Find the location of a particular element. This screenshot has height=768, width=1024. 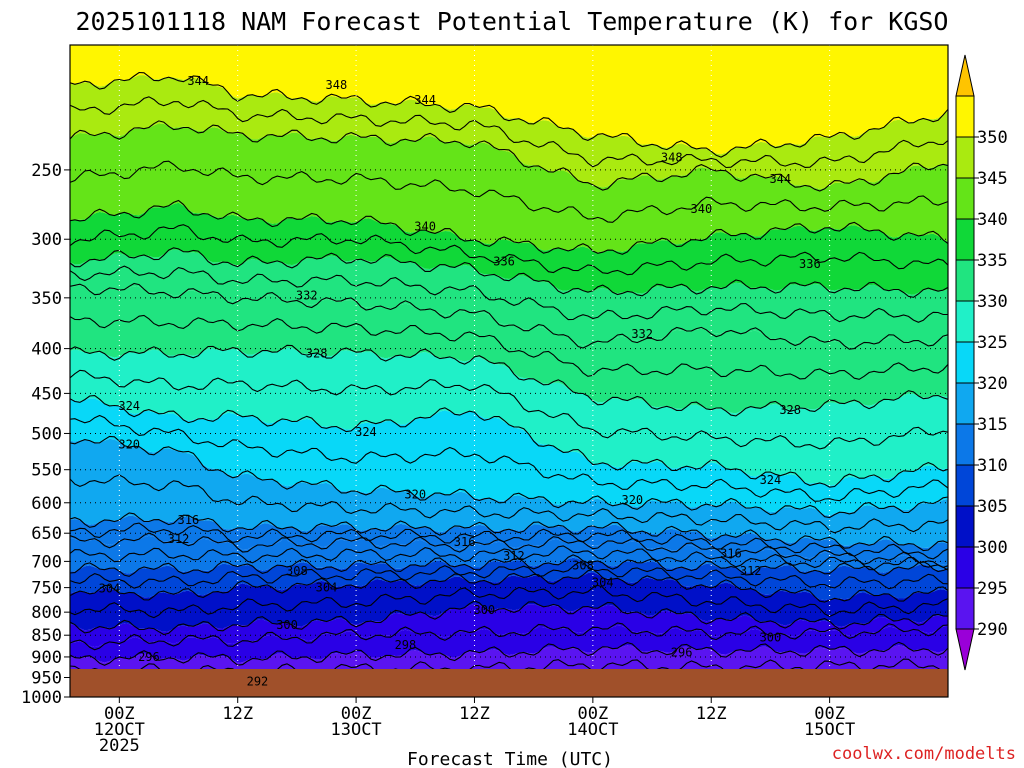

credit-text: coolwx.com/modelts is located at coordinates (924, 754).